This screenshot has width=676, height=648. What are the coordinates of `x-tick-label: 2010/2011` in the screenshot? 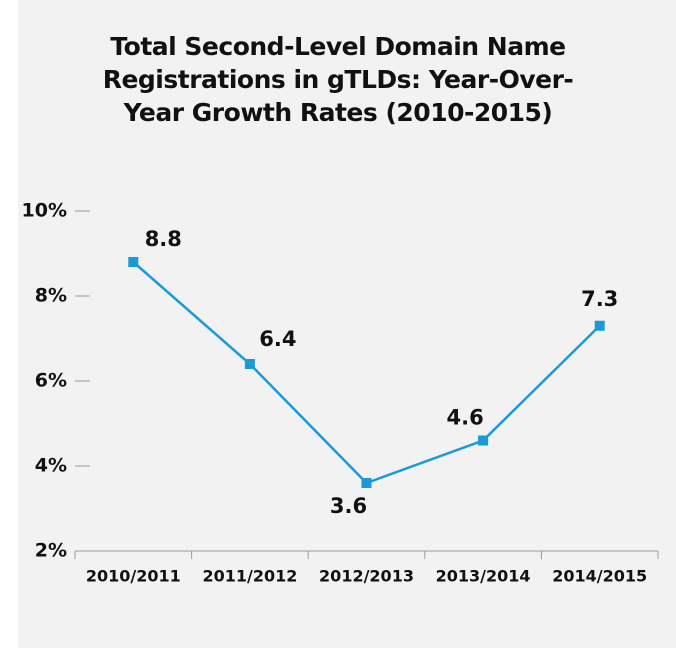 It's located at (133, 576).